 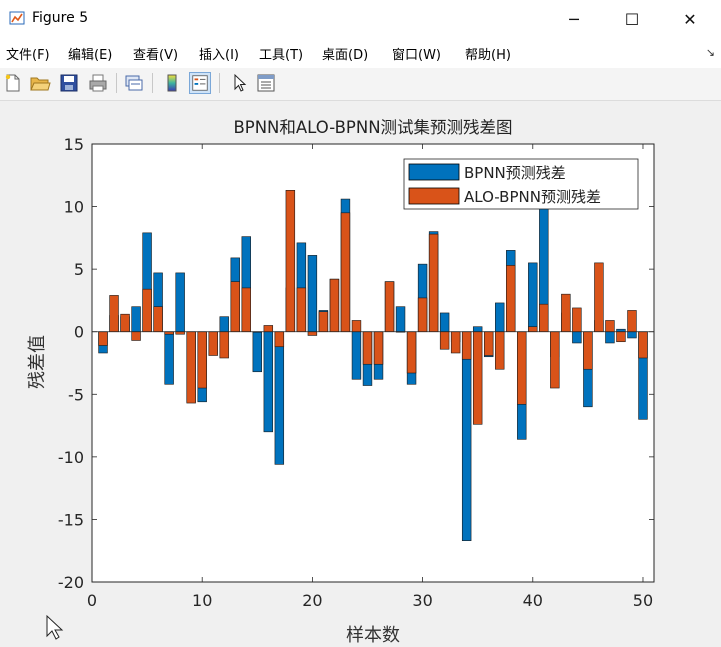 I want to click on y-tick-label: 10, so click(x=74, y=207).